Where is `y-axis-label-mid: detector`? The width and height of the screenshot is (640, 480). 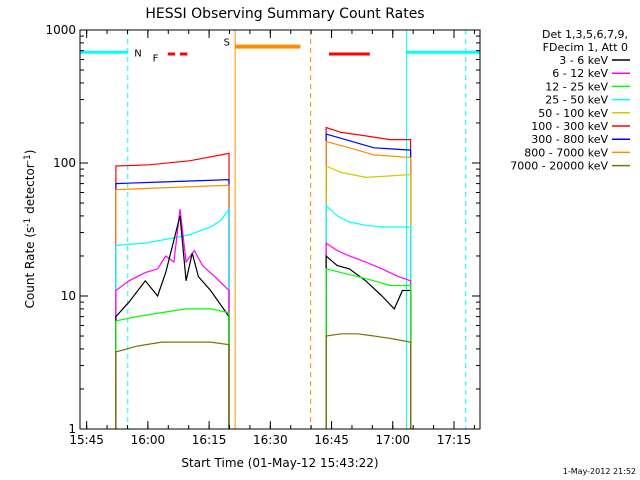 y-axis-label-mid: detector is located at coordinates (30, 190).